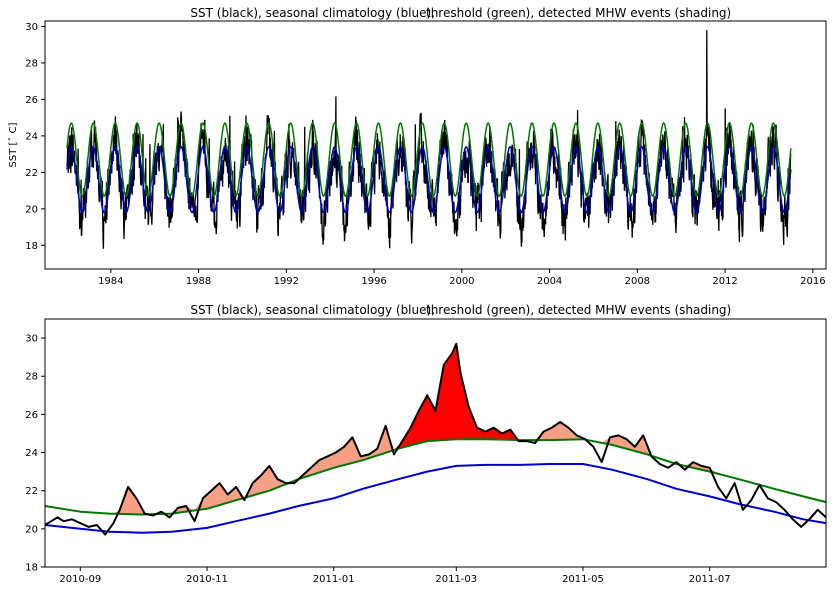  What do you see at coordinates (110, 281) in the screenshot?
I see `top-x-tick-label: 1984` at bounding box center [110, 281].